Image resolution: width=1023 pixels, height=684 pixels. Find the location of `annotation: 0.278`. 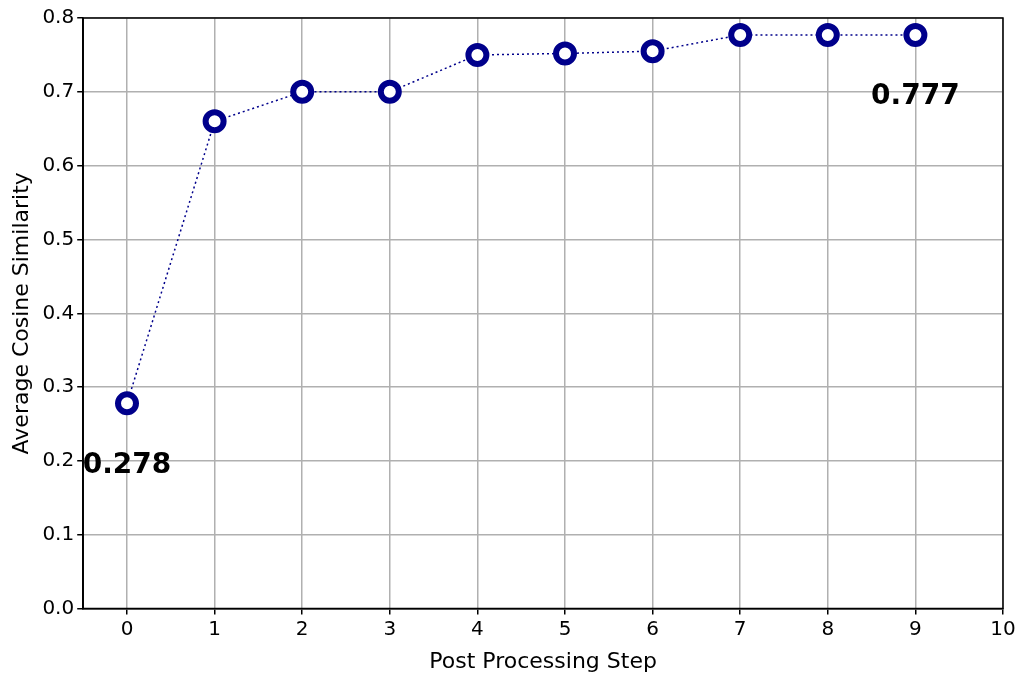

annotation: 0.278 is located at coordinates (127, 463).